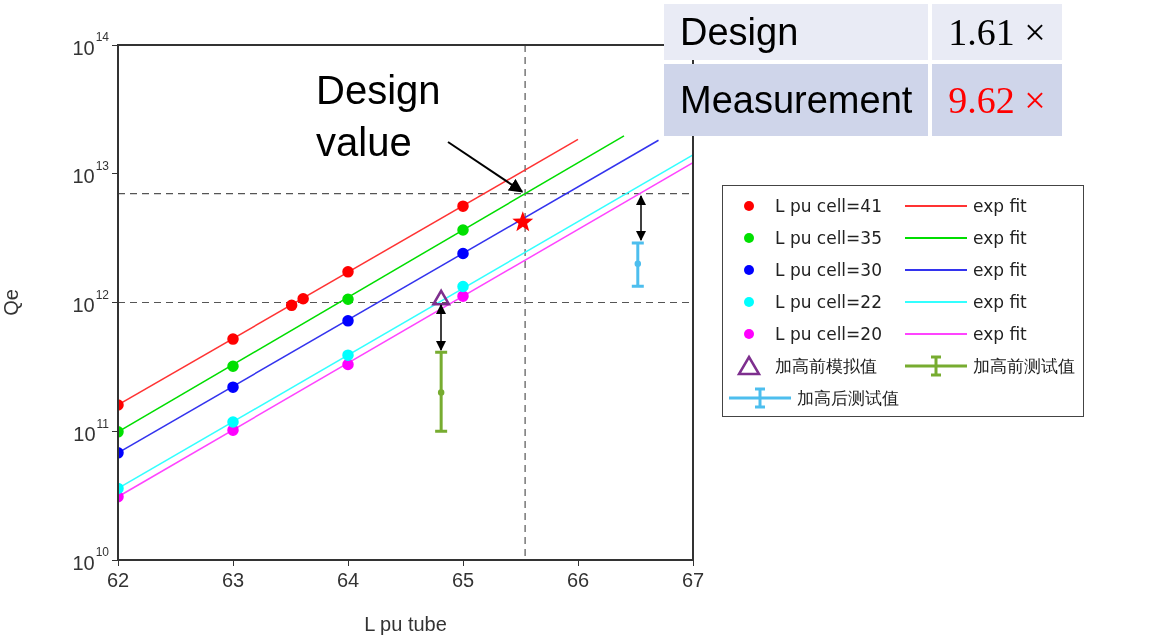 The image size is (1165, 637). What do you see at coordinates (693, 579) in the screenshot?
I see `x-tick-label: 67` at bounding box center [693, 579].